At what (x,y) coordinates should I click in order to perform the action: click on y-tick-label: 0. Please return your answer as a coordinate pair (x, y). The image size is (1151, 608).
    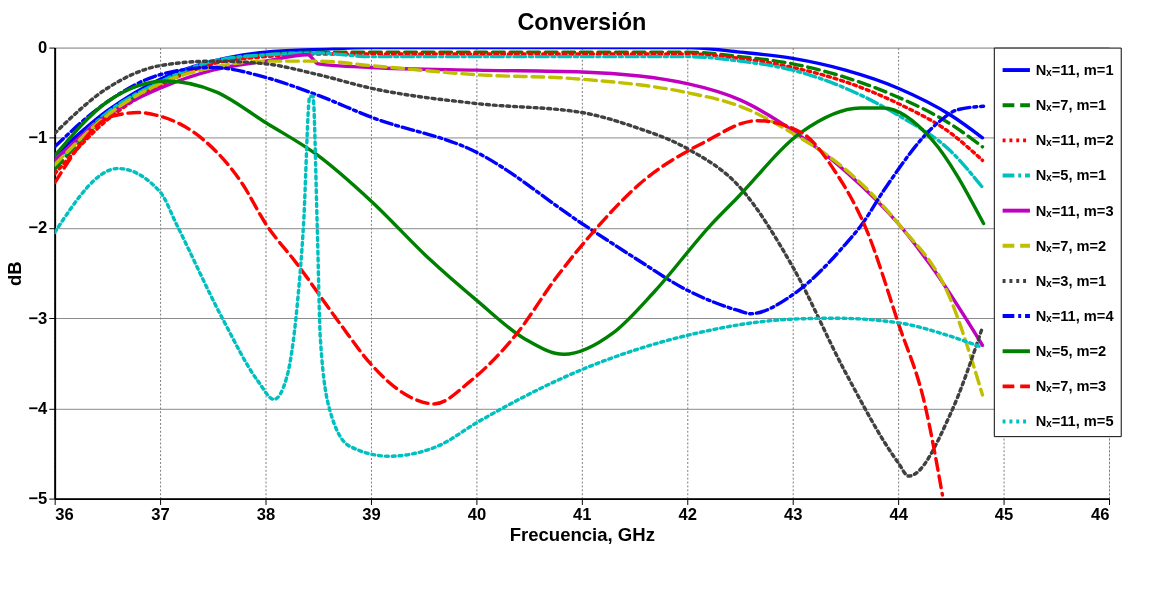
    Looking at the image, I should click on (43, 47).